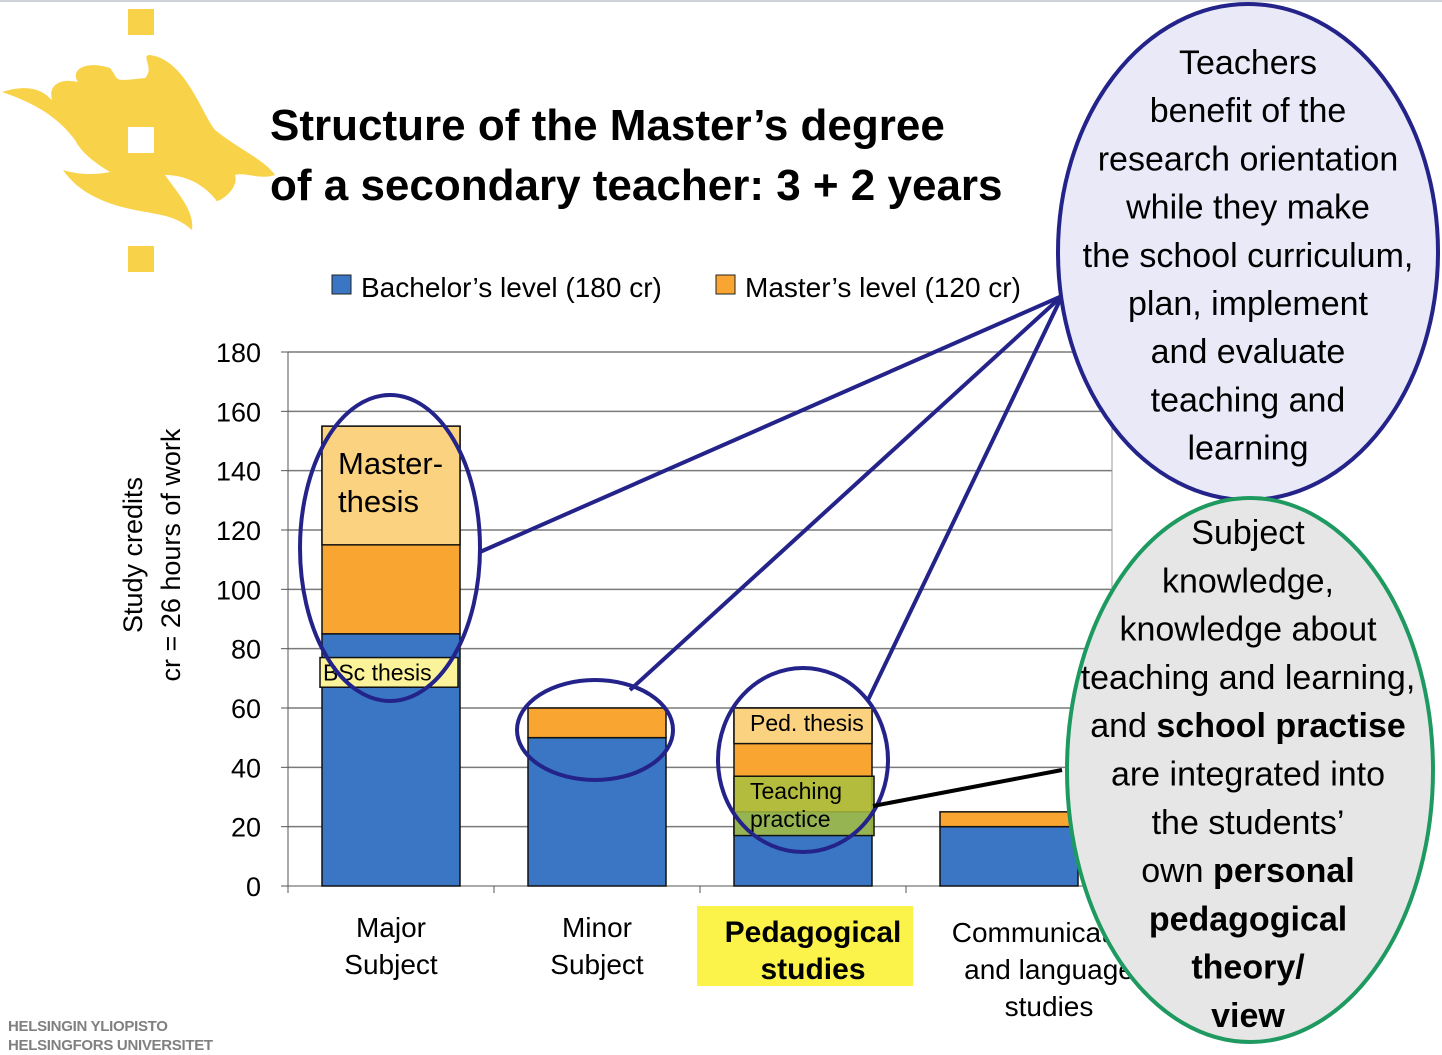 The width and height of the screenshot is (1442, 1055). Describe the element at coordinates (133, 555) in the screenshot. I see `y-axis-label: Study credits` at that location.